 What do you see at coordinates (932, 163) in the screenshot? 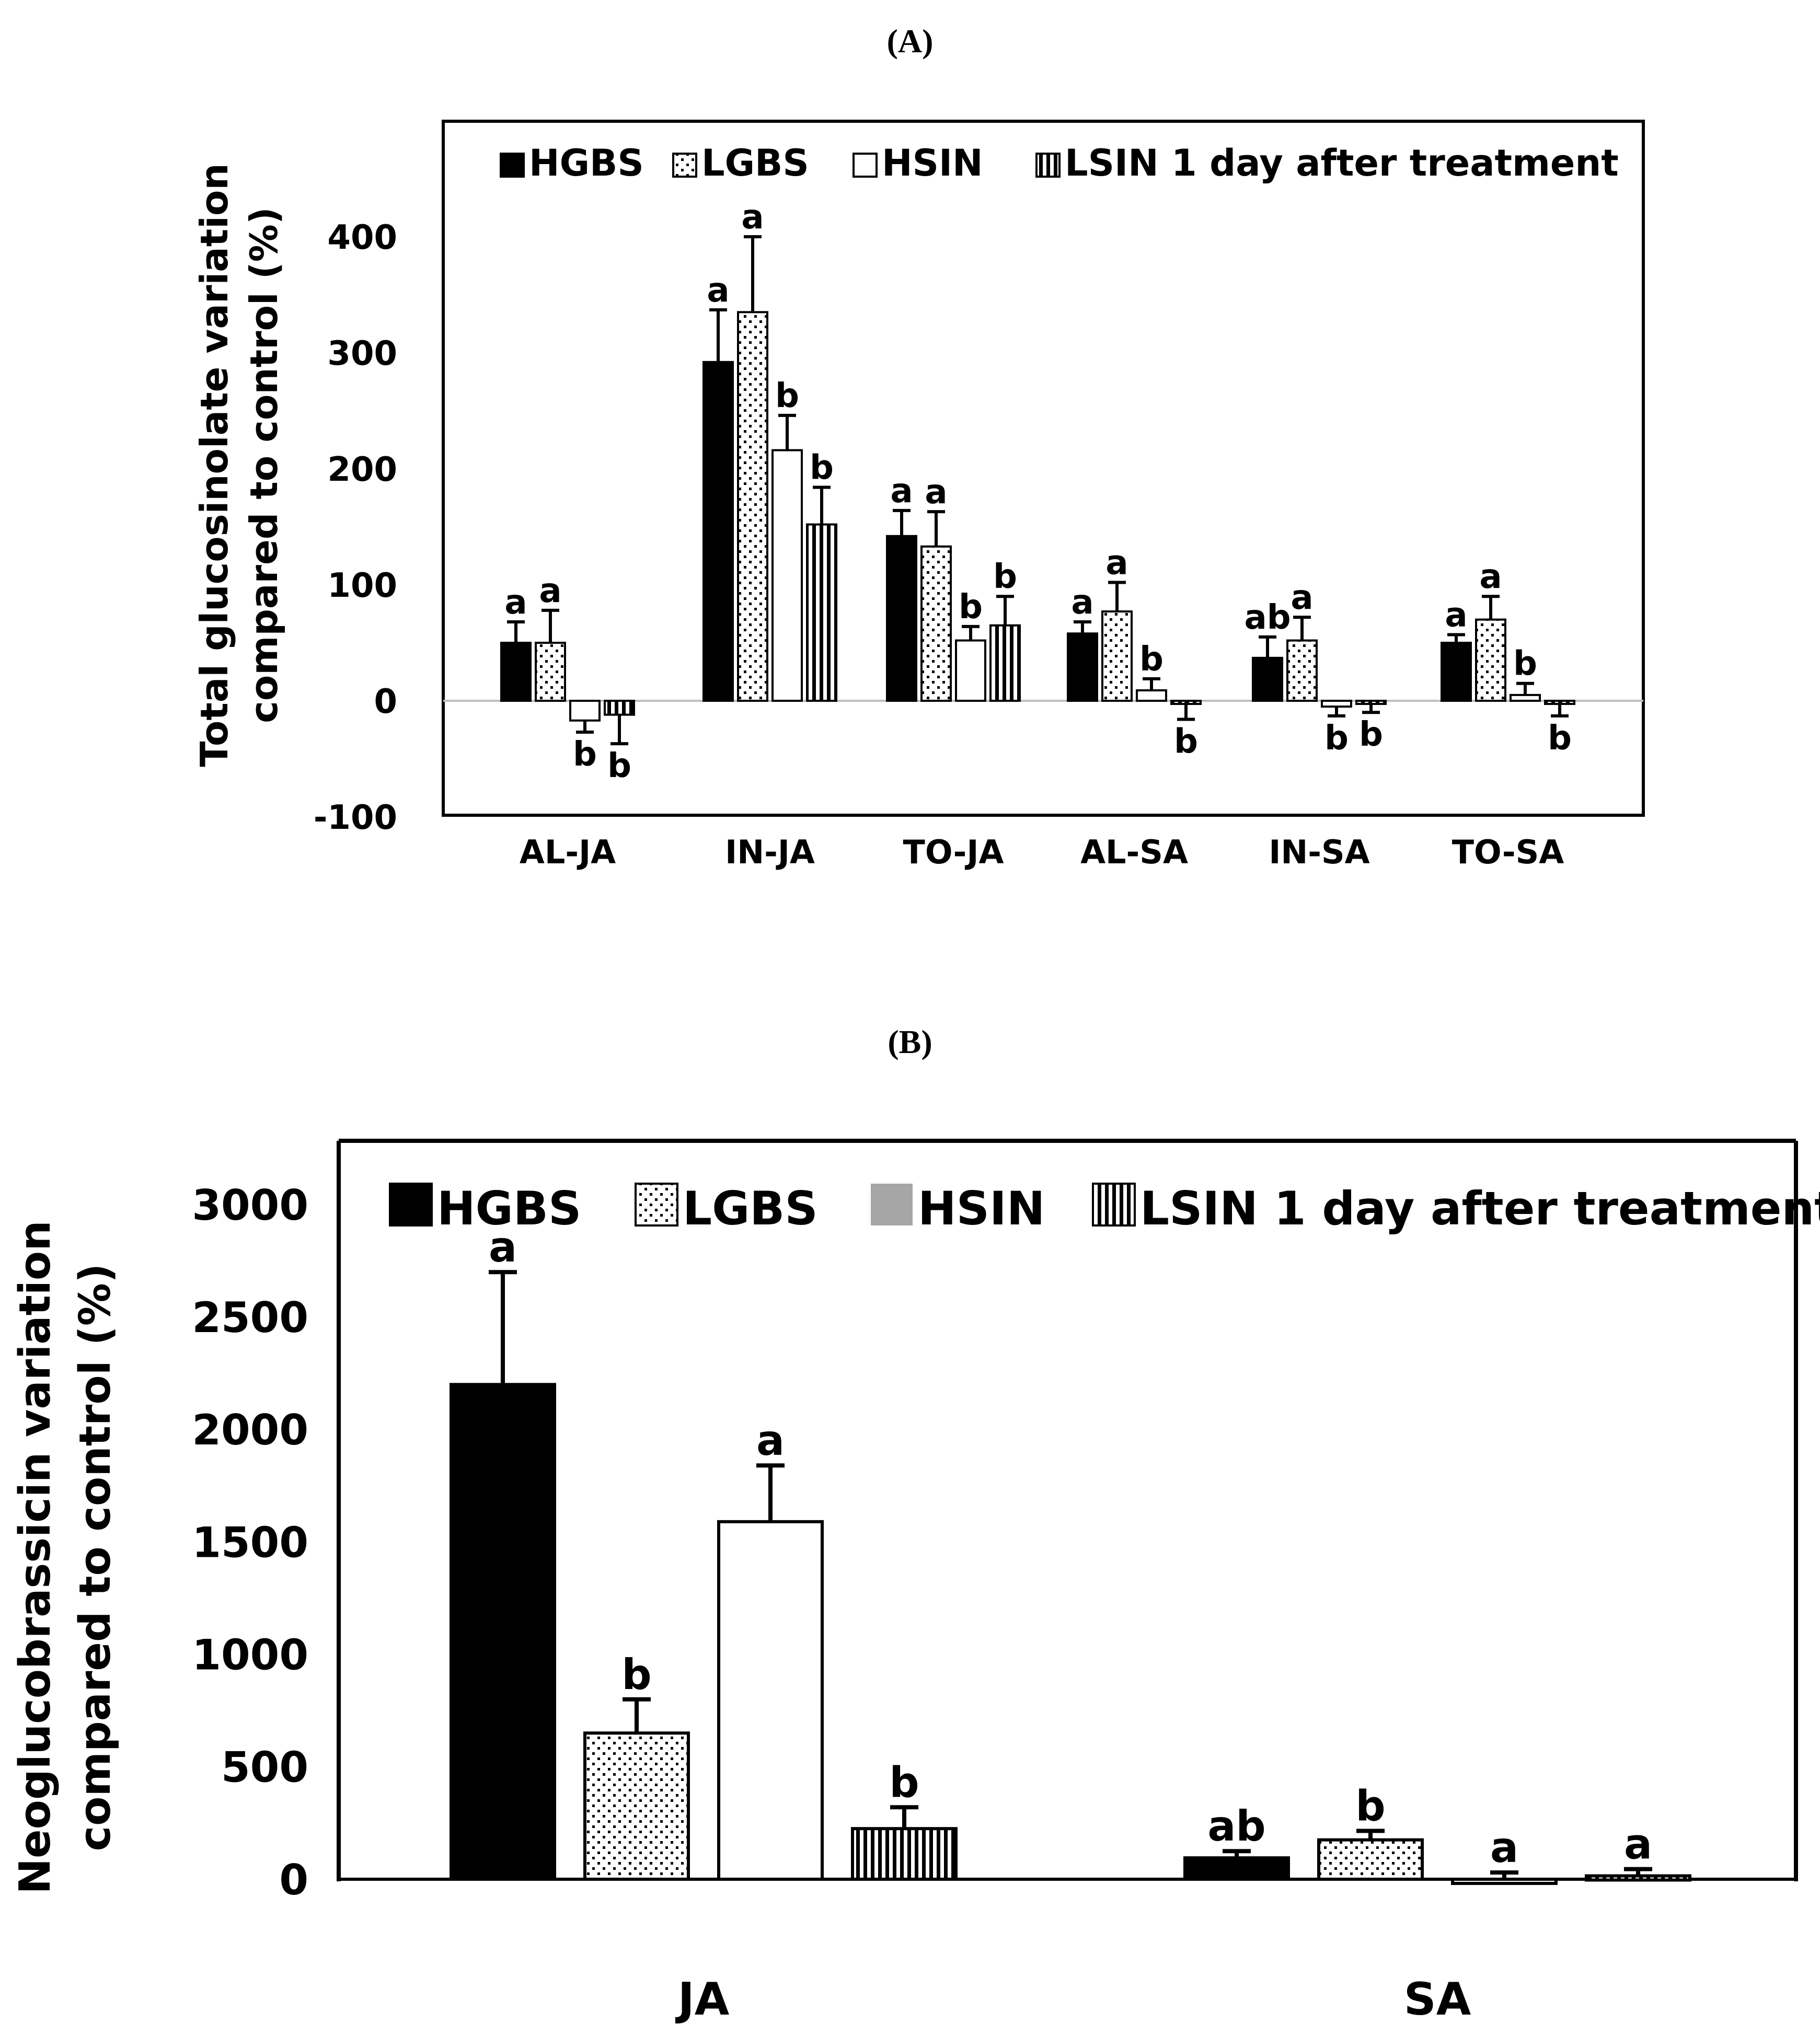
I see `legend-label-hsin: HSIN` at bounding box center [932, 163].